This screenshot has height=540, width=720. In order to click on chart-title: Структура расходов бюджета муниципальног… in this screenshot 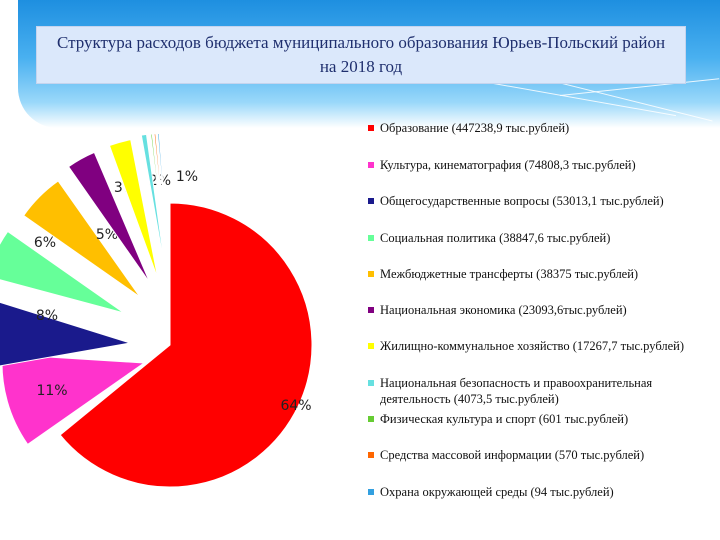, I will do `click(361, 54)`.